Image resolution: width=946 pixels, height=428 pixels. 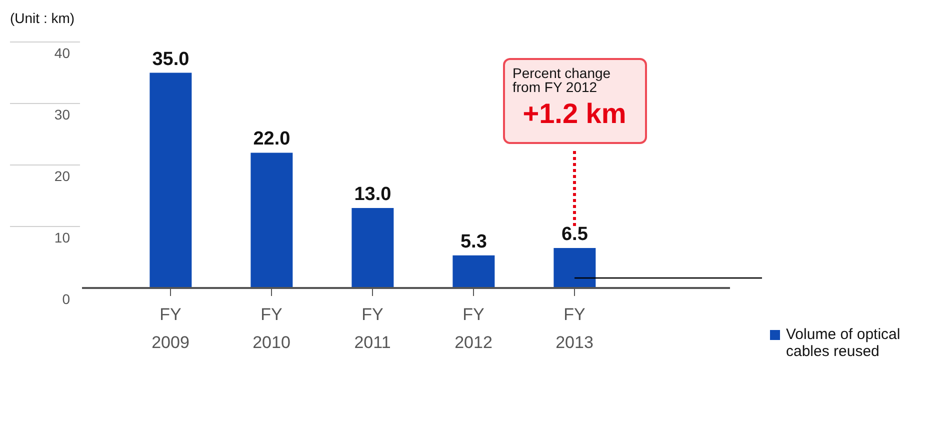 What do you see at coordinates (473, 241) in the screenshot?
I see `data-label: 5.3` at bounding box center [473, 241].